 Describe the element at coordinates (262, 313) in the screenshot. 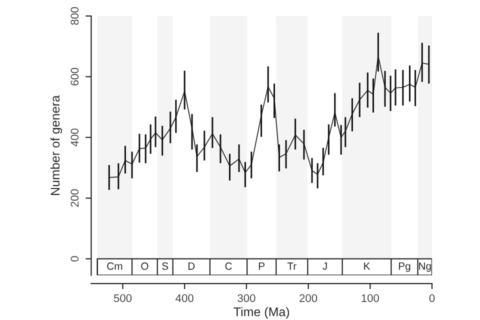

I see `x-axis-title: Time (Ma)` at that location.